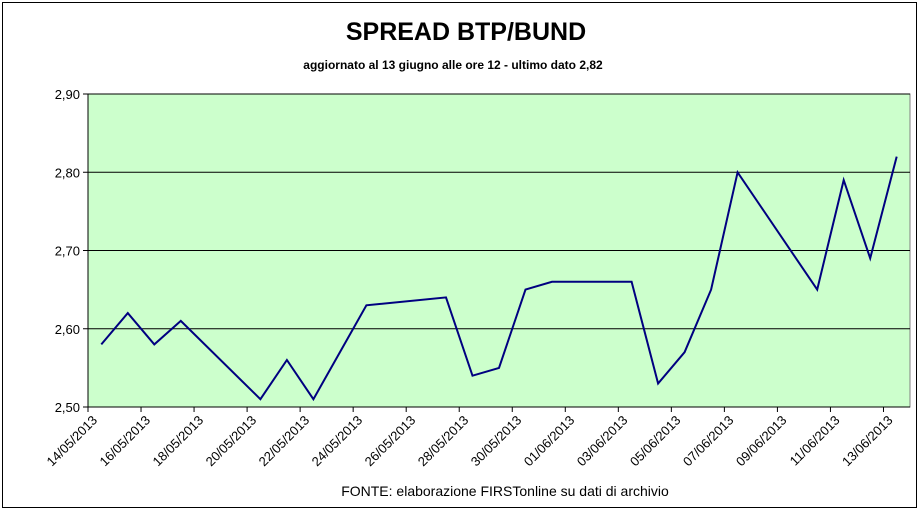 Image resolution: width=920 pixels, height=510 pixels. Describe the element at coordinates (466, 32) in the screenshot. I see `chart-title: SPREAD BTP/BUND` at that location.